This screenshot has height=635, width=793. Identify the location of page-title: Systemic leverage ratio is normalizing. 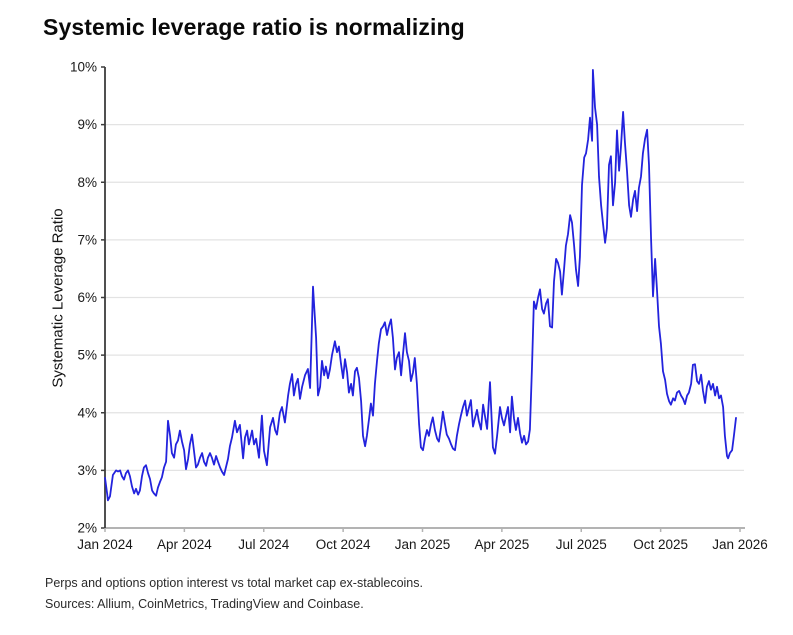
(254, 27).